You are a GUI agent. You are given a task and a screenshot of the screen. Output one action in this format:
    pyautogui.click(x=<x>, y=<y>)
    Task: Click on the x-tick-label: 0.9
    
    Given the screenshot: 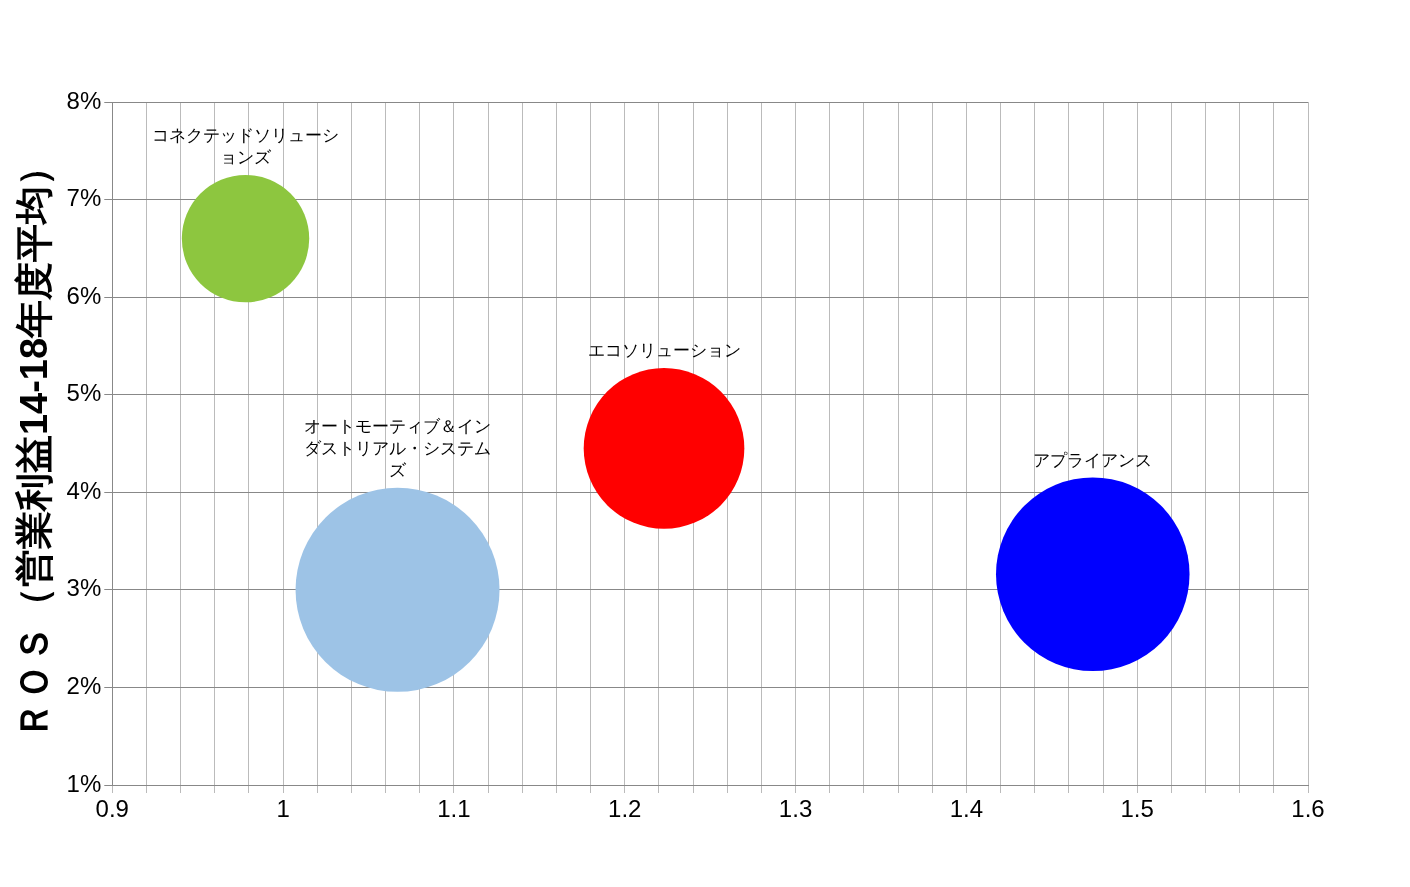 What is the action you would take?
    pyautogui.click(x=112, y=809)
    